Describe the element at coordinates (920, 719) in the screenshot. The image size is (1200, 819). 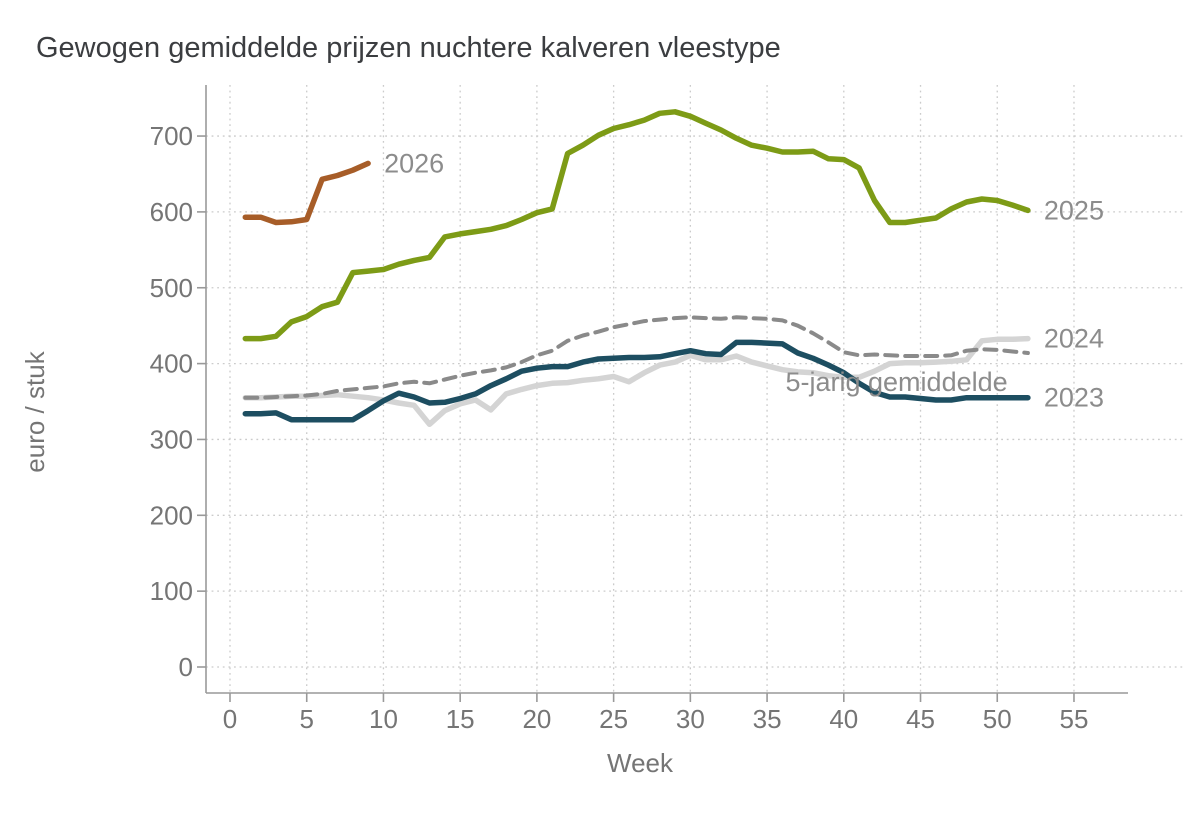
I see `x-tick-label: 45` at that location.